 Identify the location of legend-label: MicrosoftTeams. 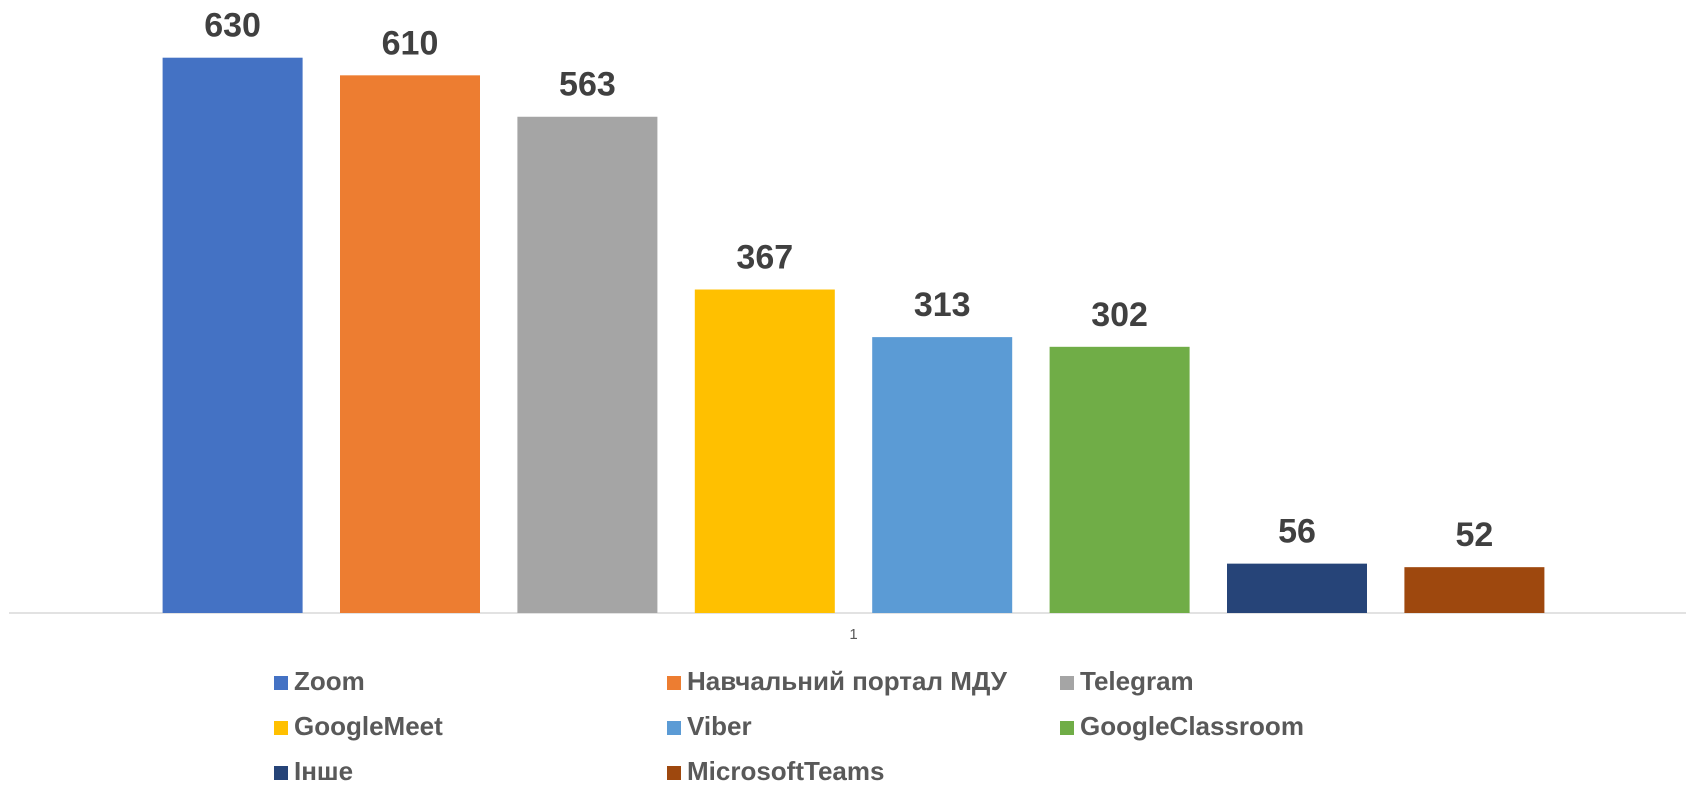
(785, 771).